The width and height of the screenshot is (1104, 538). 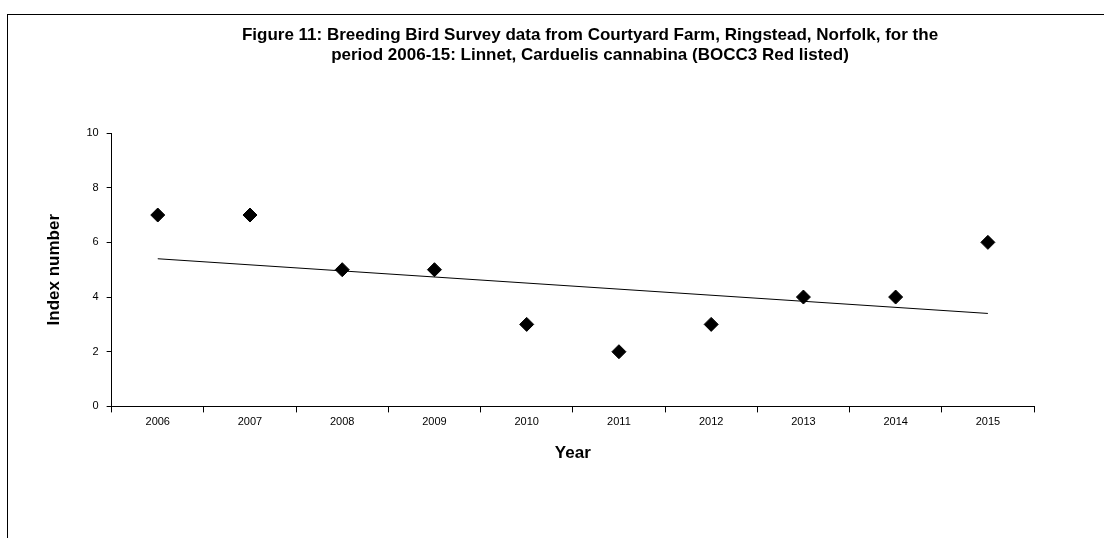 What do you see at coordinates (526, 421) in the screenshot?
I see `x-tick-label: 2010` at bounding box center [526, 421].